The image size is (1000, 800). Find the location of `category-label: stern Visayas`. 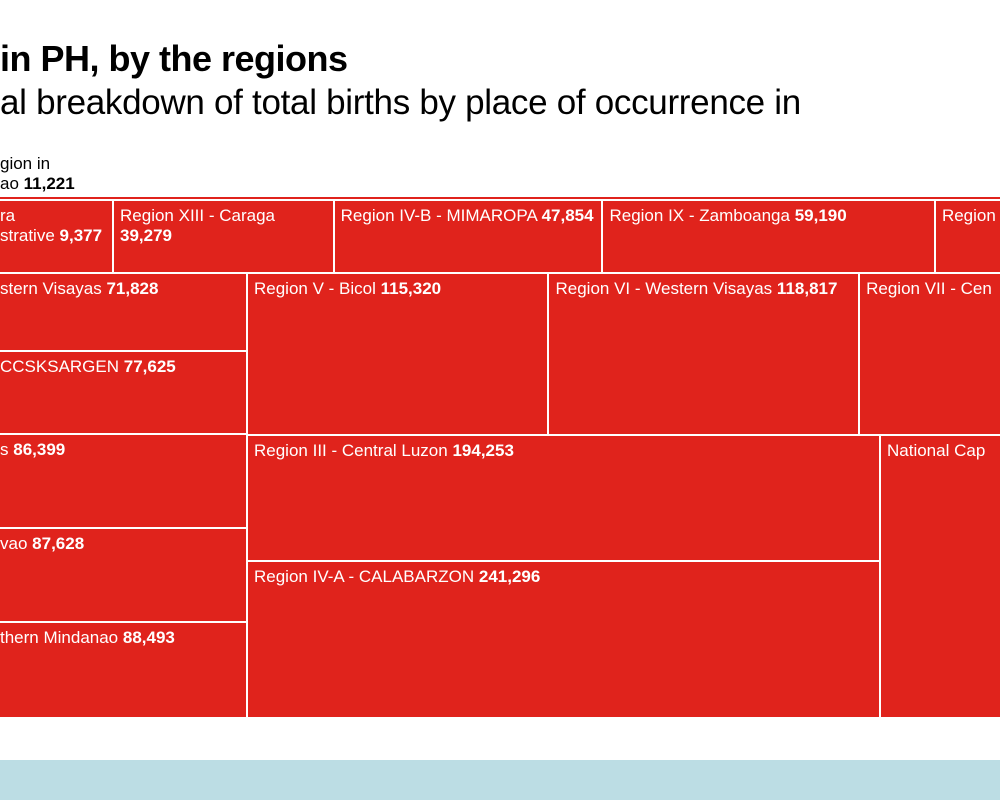

category-label: stern Visayas is located at coordinates (51, 288).